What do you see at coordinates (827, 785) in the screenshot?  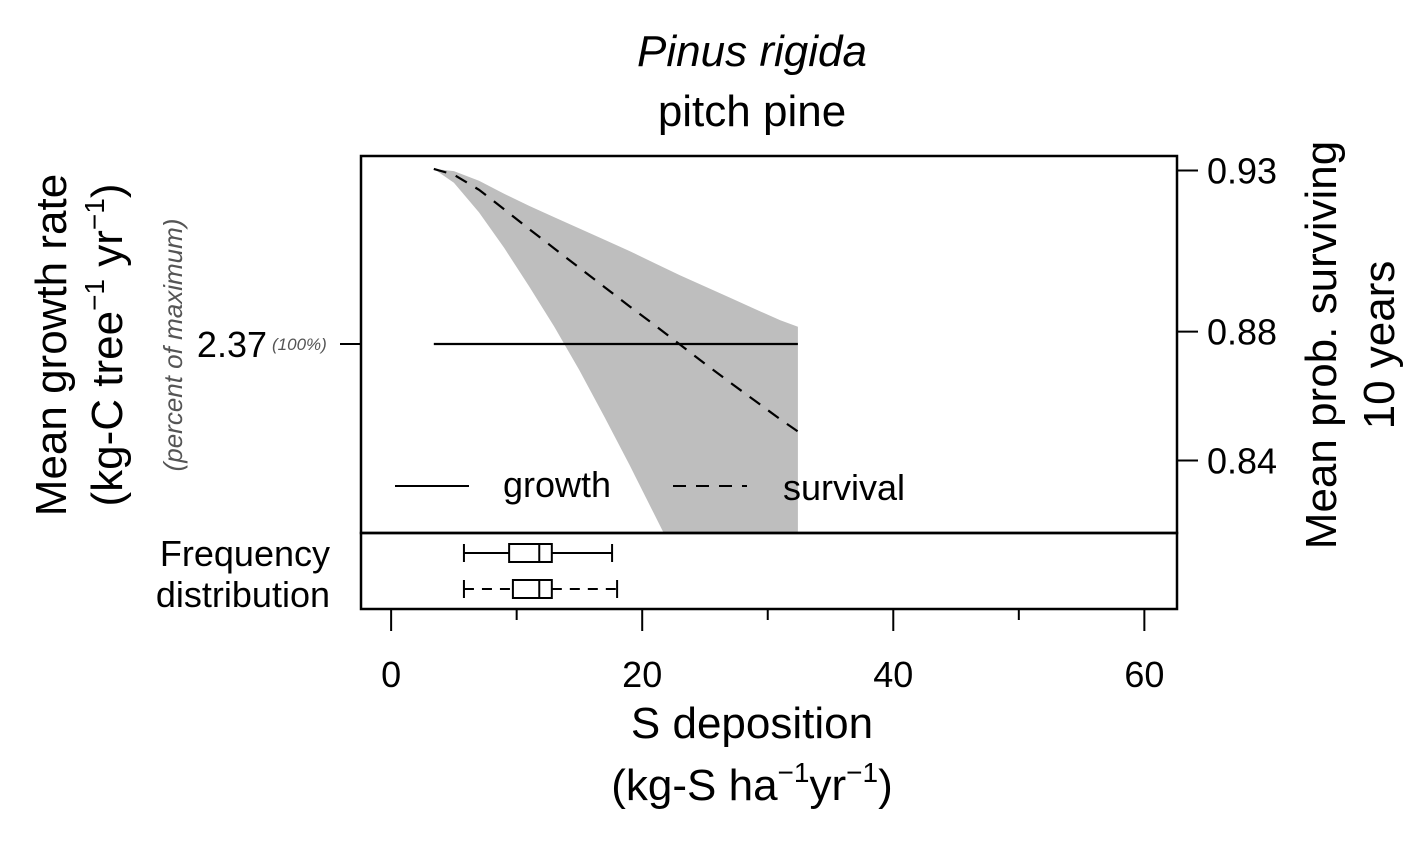 I see `x-units-mid: yr` at bounding box center [827, 785].